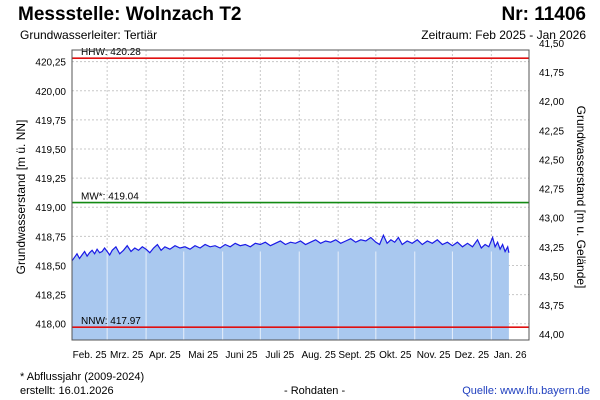 This screenshot has height=400, width=600. I want to click on station-title: Messstelle: Wolnzach T2, so click(130, 14).